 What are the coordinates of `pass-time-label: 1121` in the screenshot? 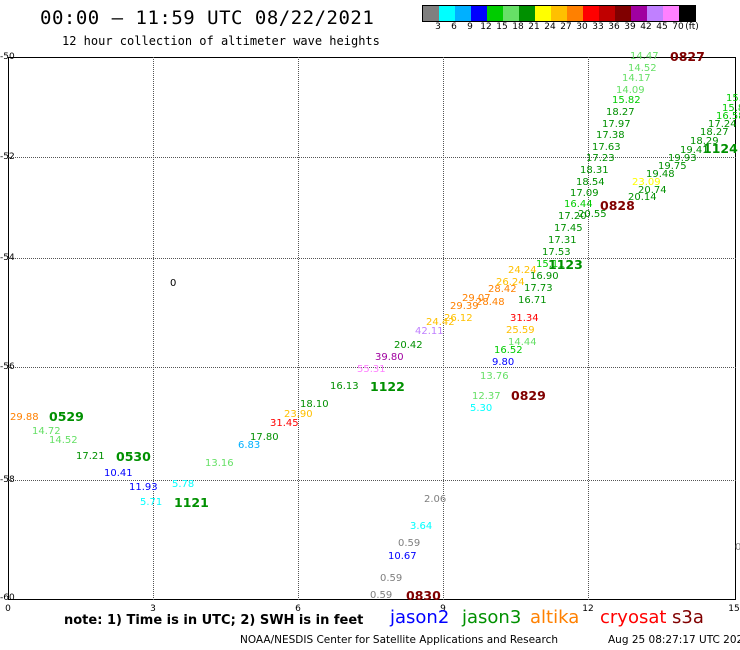 It's located at (191, 502).